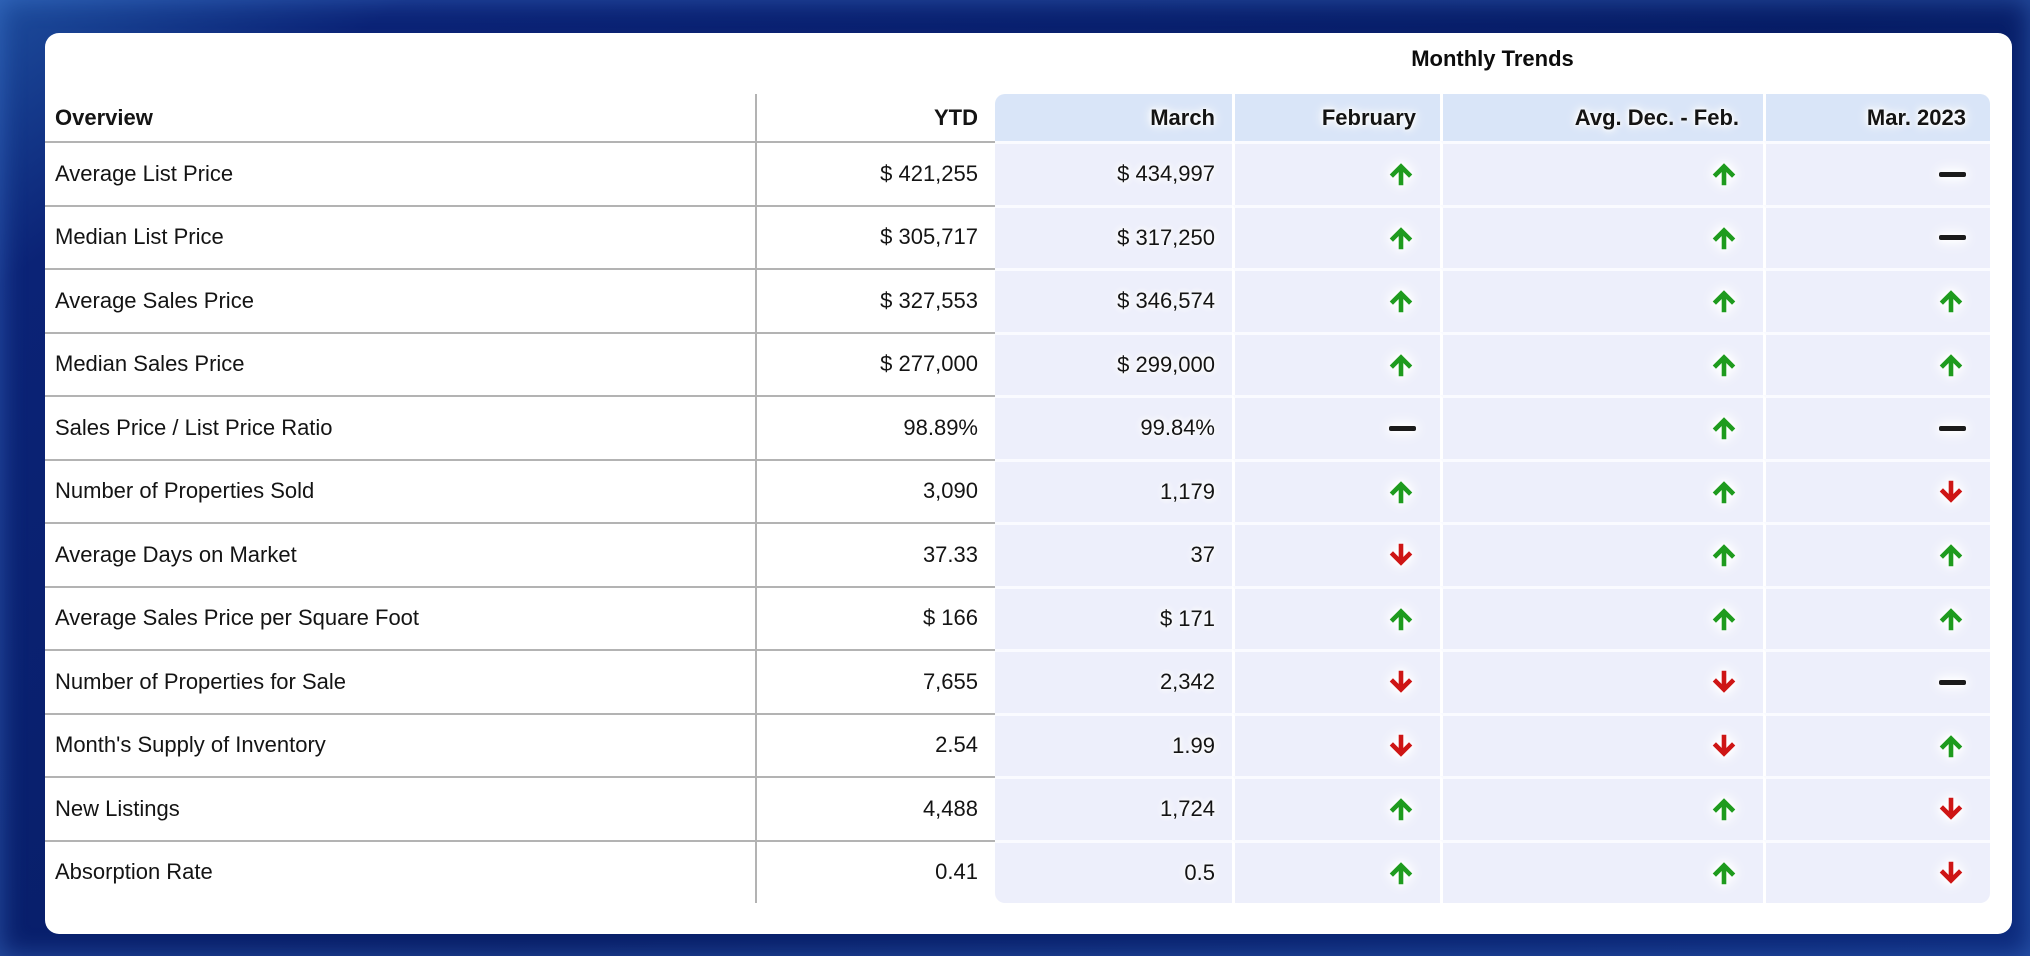  What do you see at coordinates (401, 681) in the screenshot?
I see `row-label: Number of Properties for Sale` at bounding box center [401, 681].